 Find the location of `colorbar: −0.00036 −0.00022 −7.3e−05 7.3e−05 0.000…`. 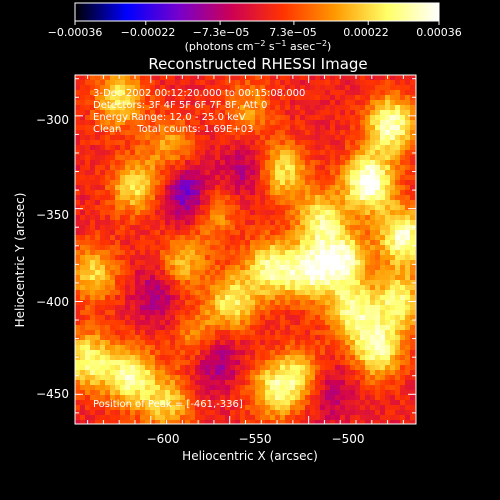

colorbar: −0.00036 −0.00022 −7.3e−05 7.3e−05 0.000… is located at coordinates (255, 27).